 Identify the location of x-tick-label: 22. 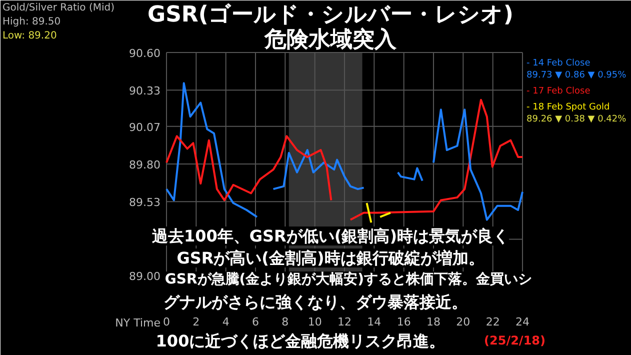
(493, 322).